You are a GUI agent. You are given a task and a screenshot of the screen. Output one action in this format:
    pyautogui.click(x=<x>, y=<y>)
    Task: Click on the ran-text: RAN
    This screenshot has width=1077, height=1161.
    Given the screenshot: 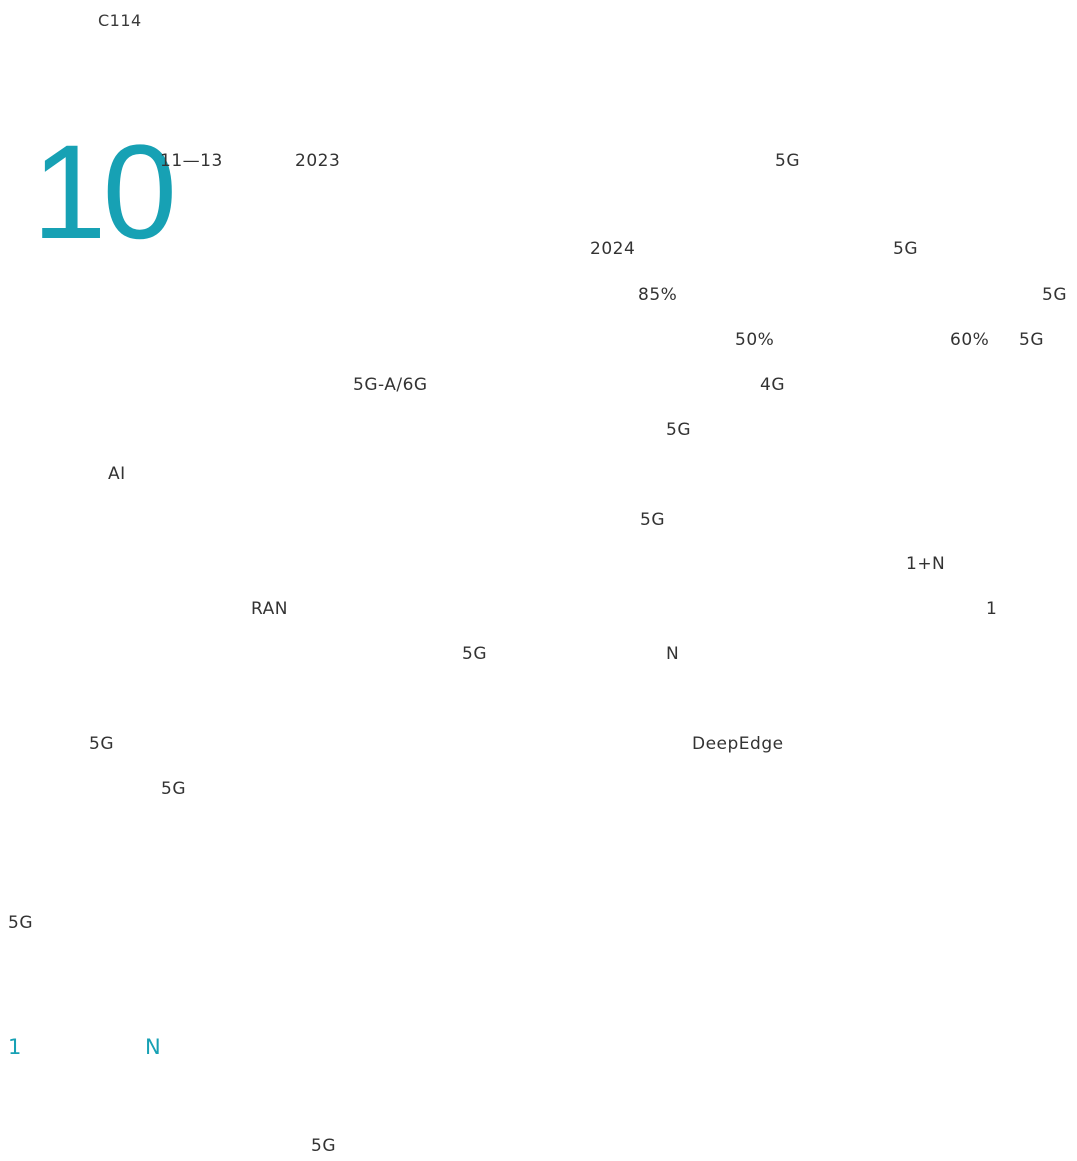 What is the action you would take?
    pyautogui.click(x=269, y=609)
    